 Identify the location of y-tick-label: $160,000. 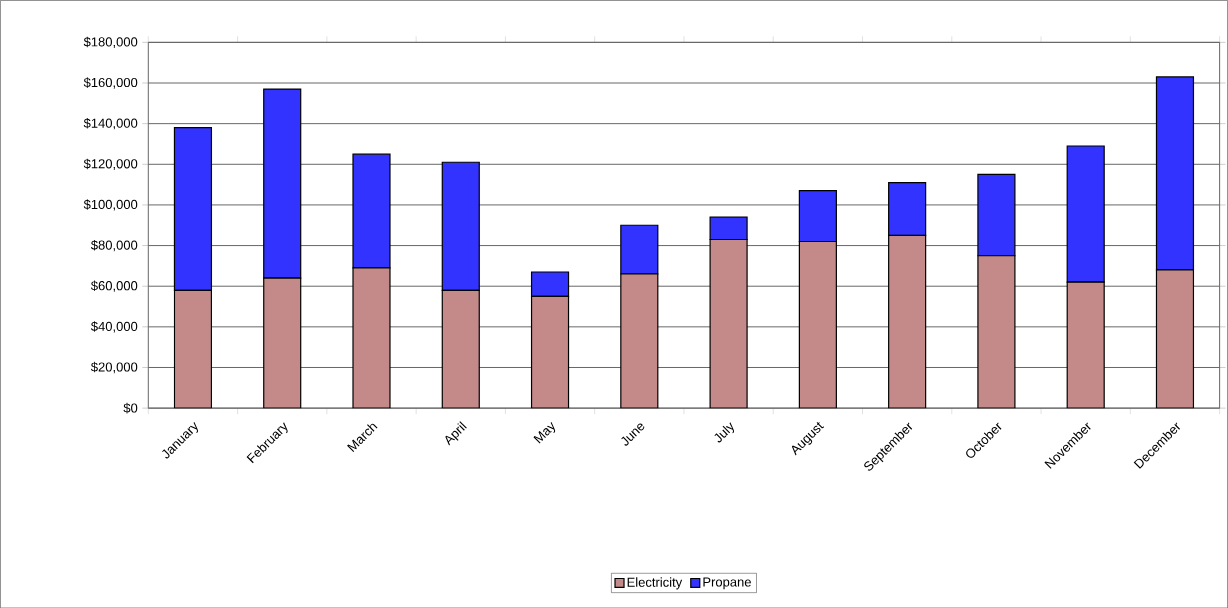
(110, 83).